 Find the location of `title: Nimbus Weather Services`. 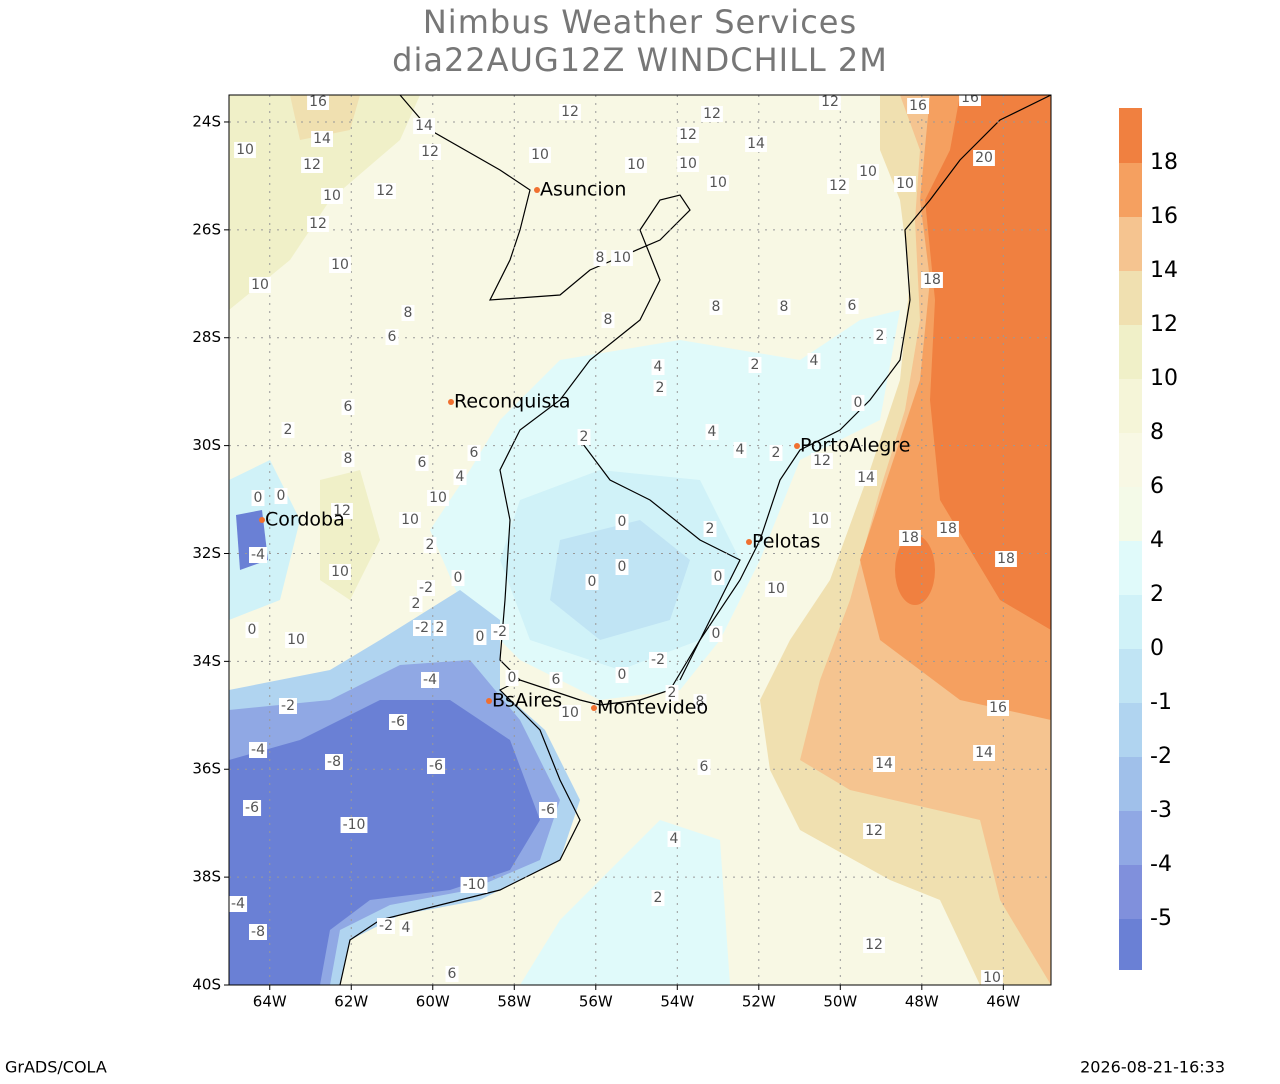

title: Nimbus Weather Services is located at coordinates (640, 22).